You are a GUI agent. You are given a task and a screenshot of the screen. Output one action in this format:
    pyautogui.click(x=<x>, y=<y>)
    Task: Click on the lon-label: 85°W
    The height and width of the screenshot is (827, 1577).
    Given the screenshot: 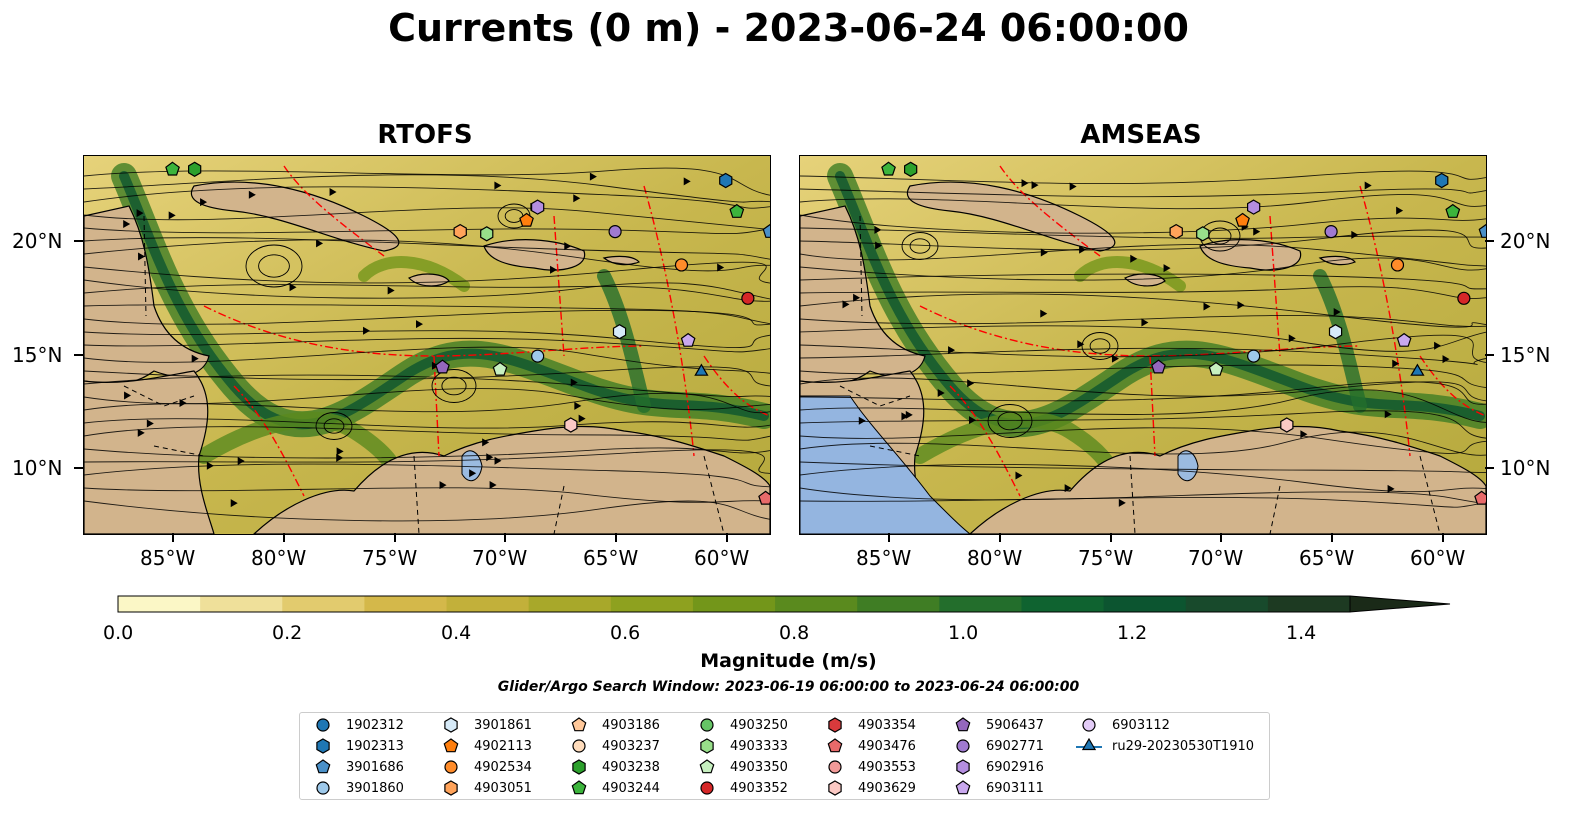 What is the action you would take?
    pyautogui.click(x=884, y=558)
    